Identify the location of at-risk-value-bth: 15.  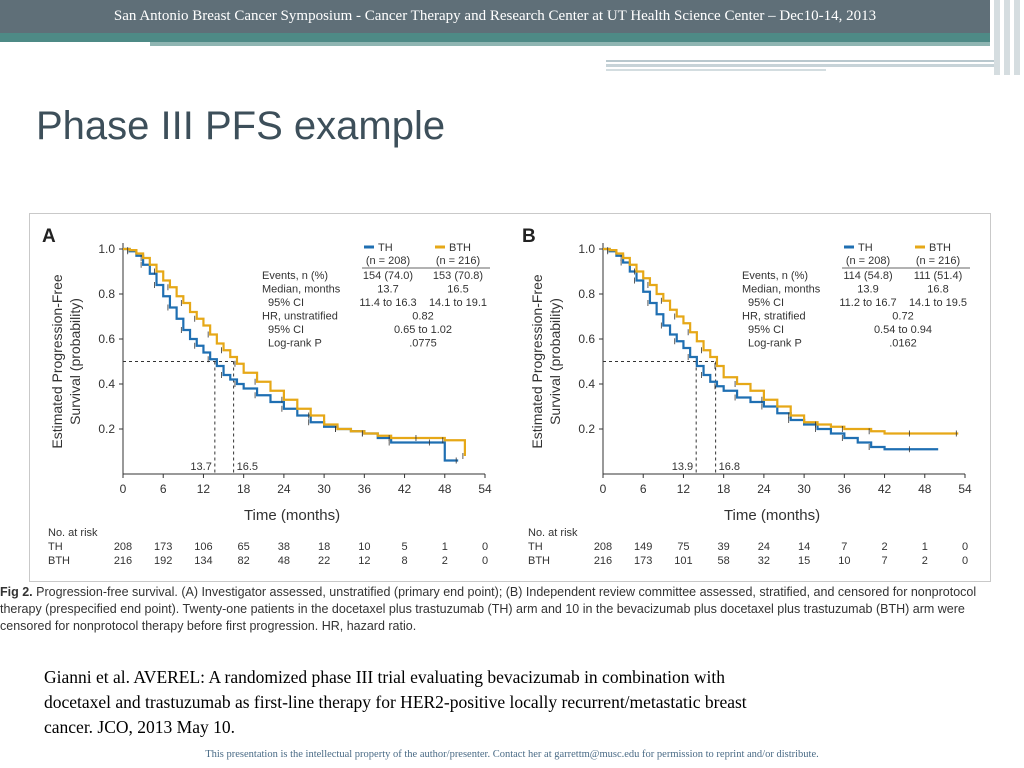
(804, 561).